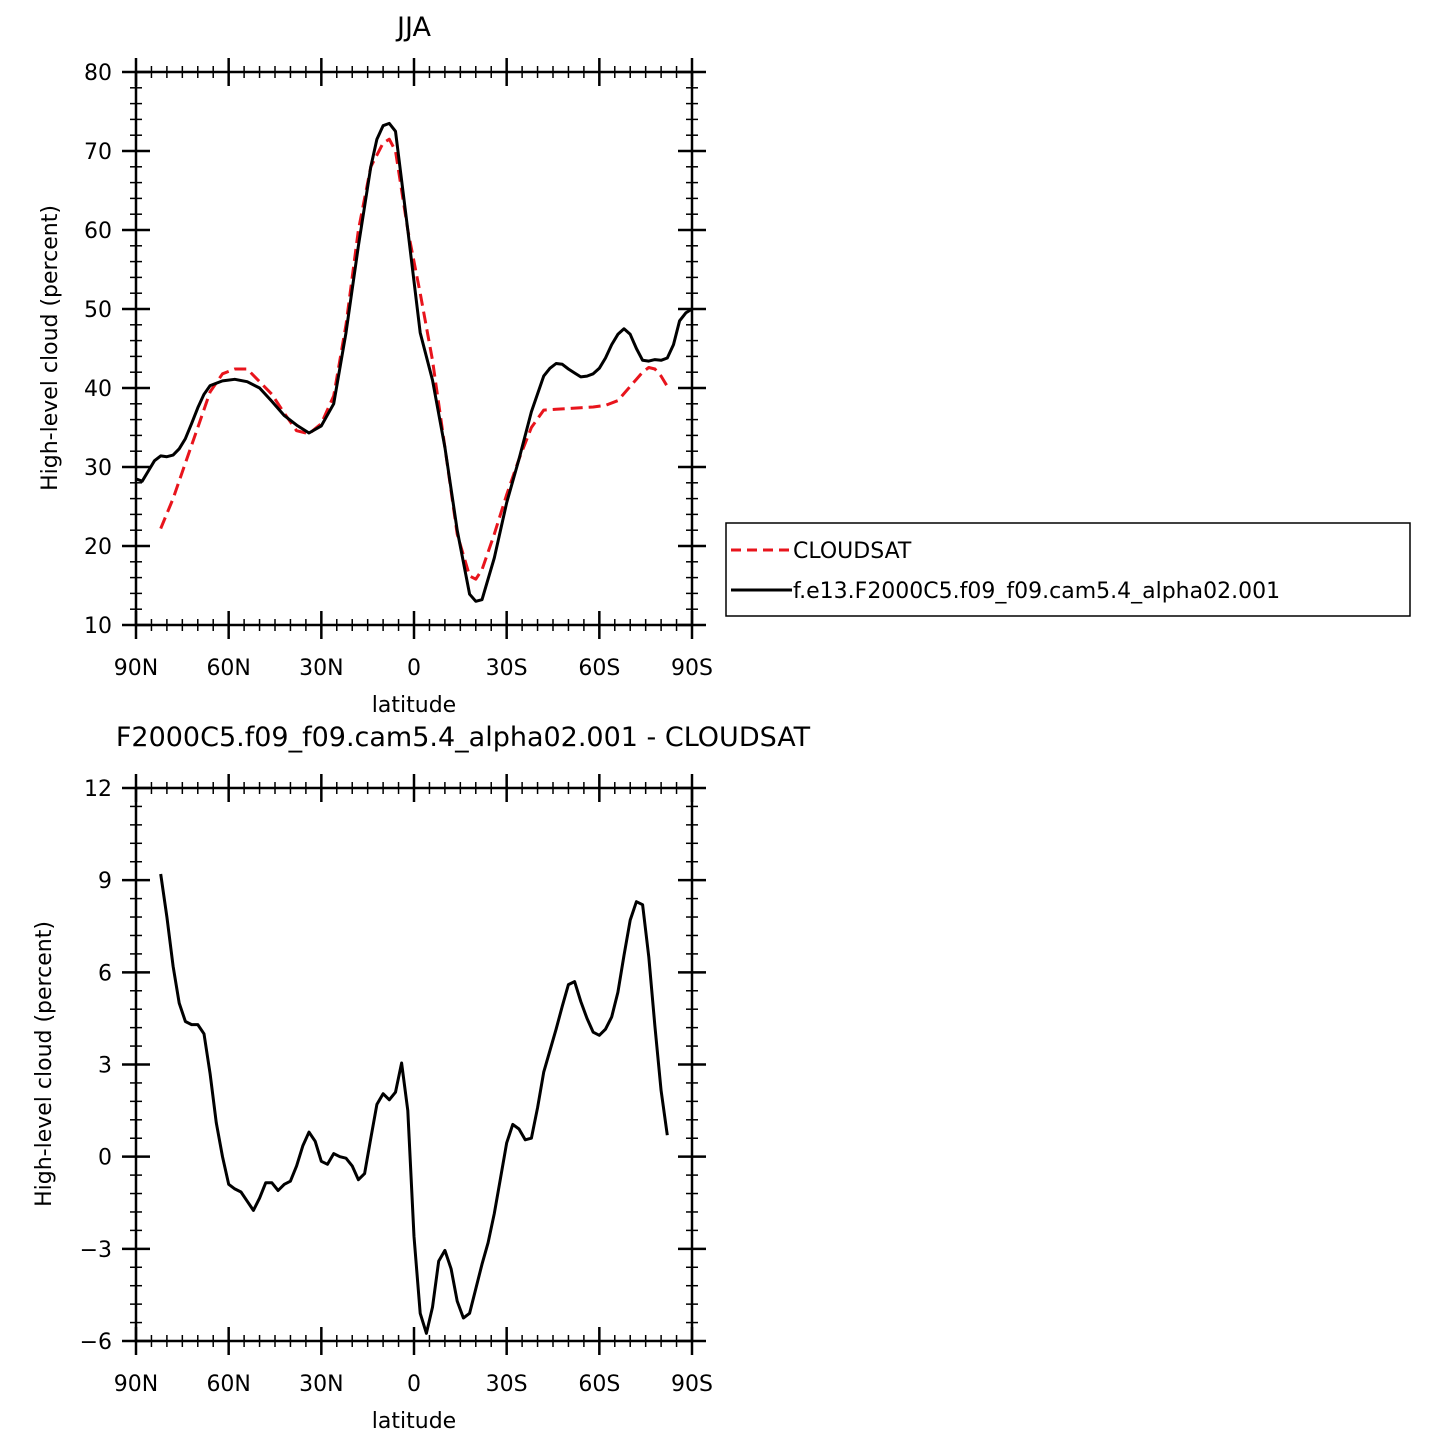  I want to click on top-plot-frame, so click(414, 348).